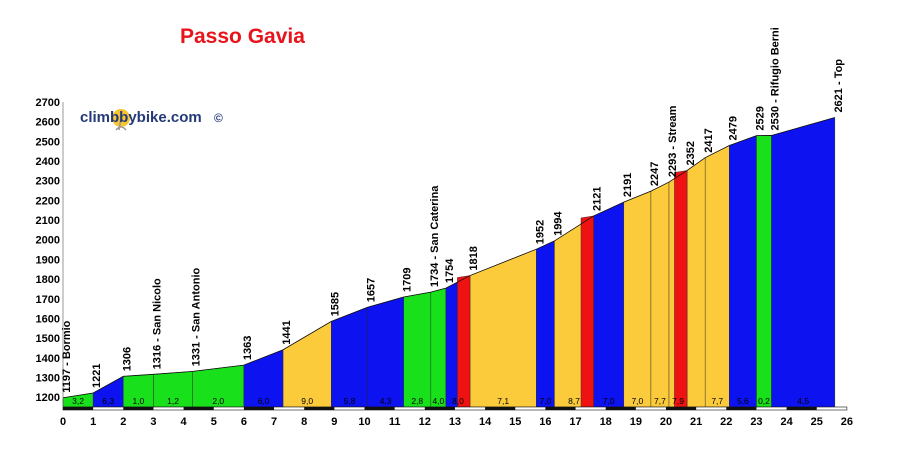 This screenshot has width=900, height=461. I want to click on gradient-label: 0,2, so click(764, 401).